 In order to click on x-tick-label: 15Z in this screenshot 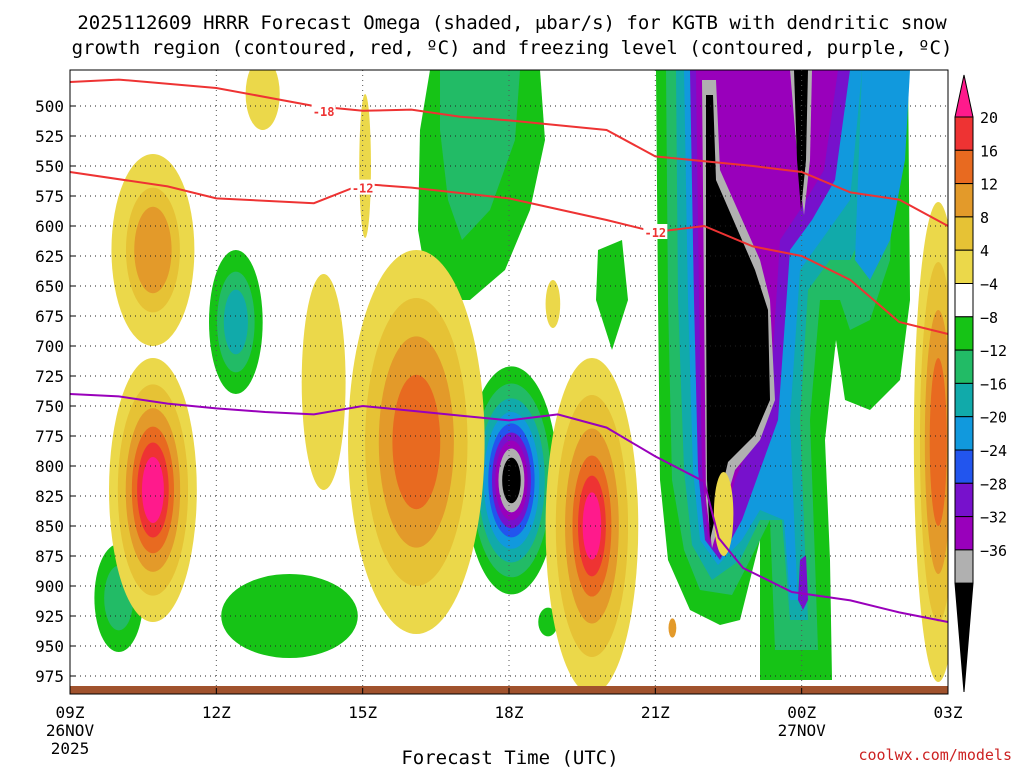, I will do `click(362, 712)`.